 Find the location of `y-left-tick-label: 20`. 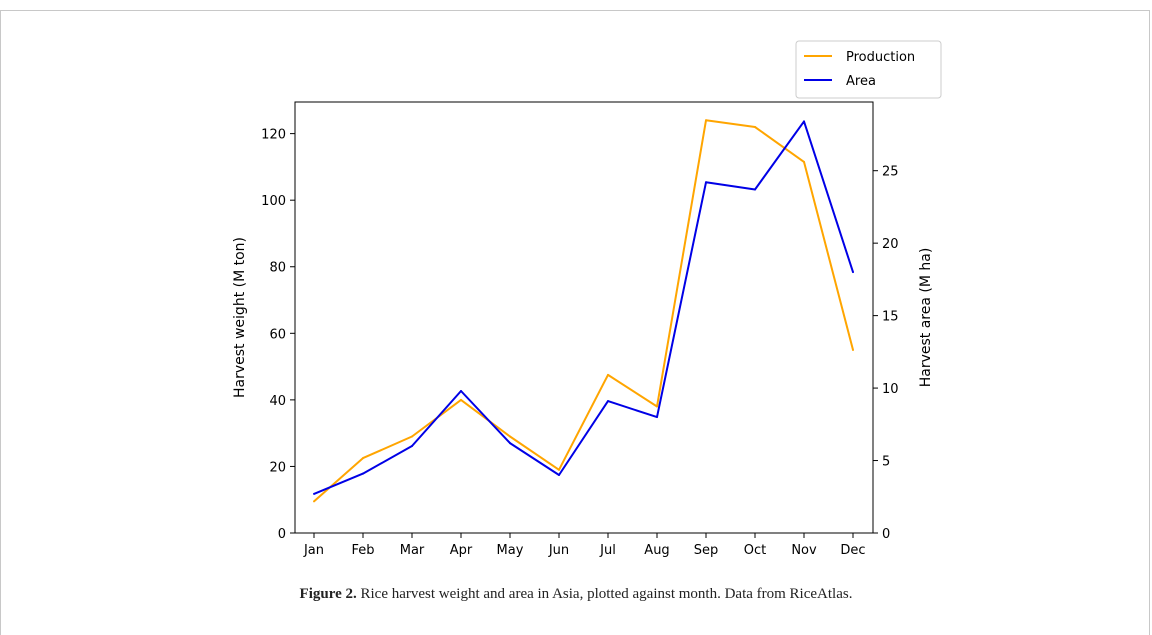

y-left-tick-label: 20 is located at coordinates (277, 467).